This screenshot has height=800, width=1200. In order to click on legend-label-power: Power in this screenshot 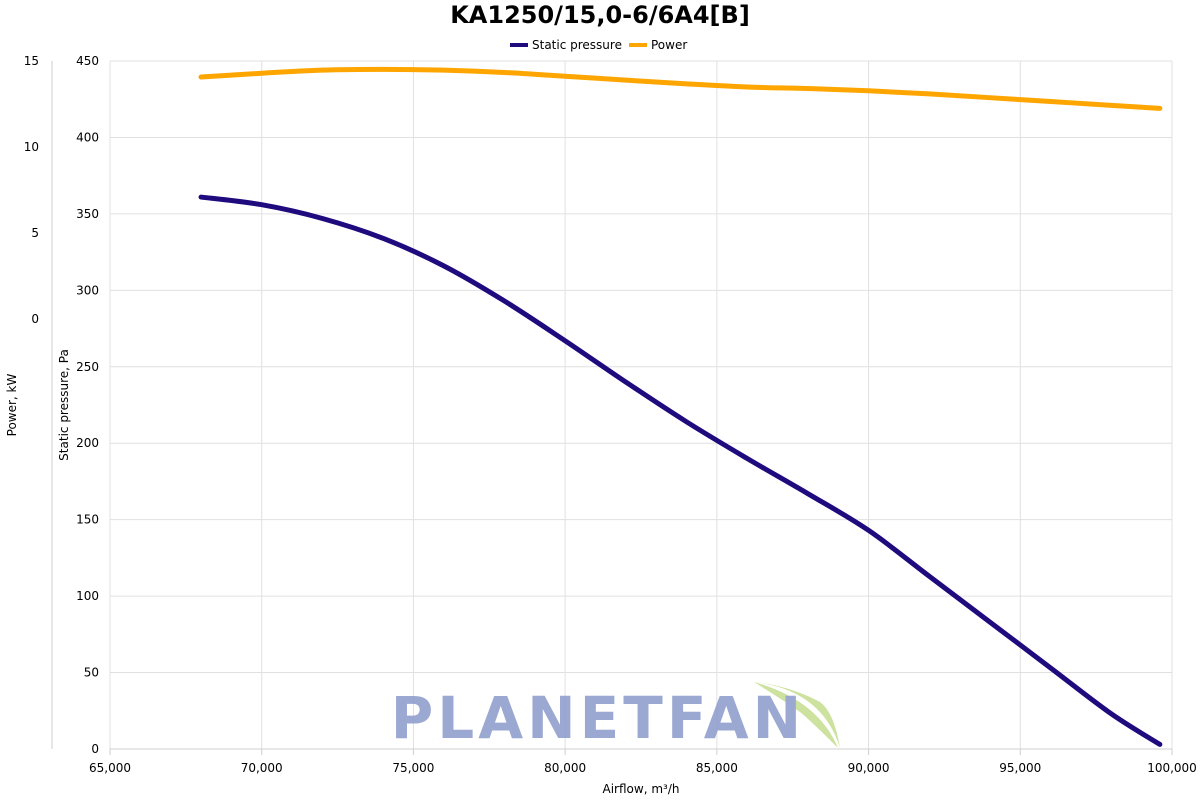, I will do `click(669, 45)`.